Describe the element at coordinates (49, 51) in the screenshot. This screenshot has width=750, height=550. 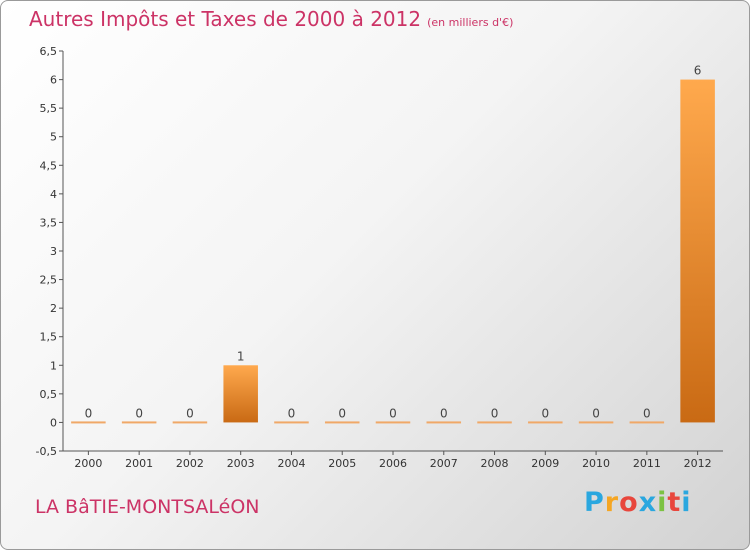
I see `y-tick-label: 6,5` at that location.